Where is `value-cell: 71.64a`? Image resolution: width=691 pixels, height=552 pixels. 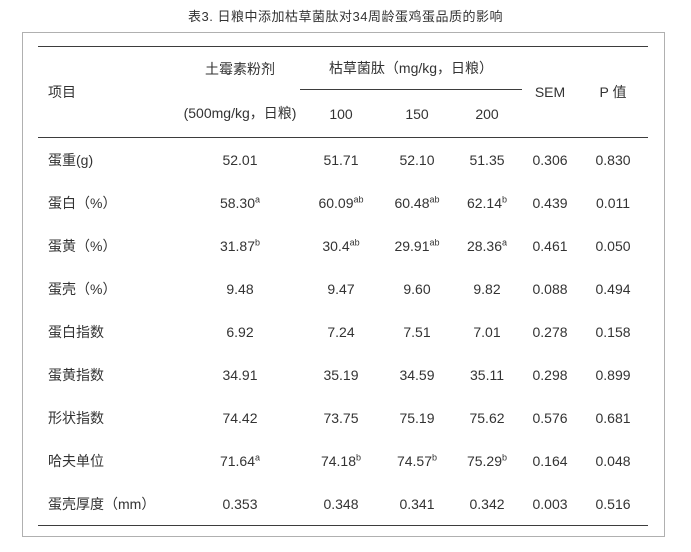
value-cell: 71.64a is located at coordinates (240, 460).